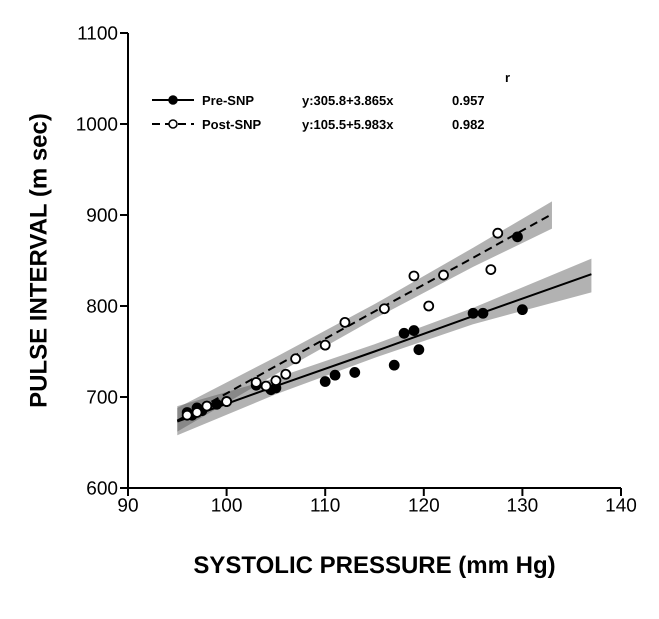 The width and height of the screenshot is (659, 619). I want to click on legend-title: r, so click(507, 78).